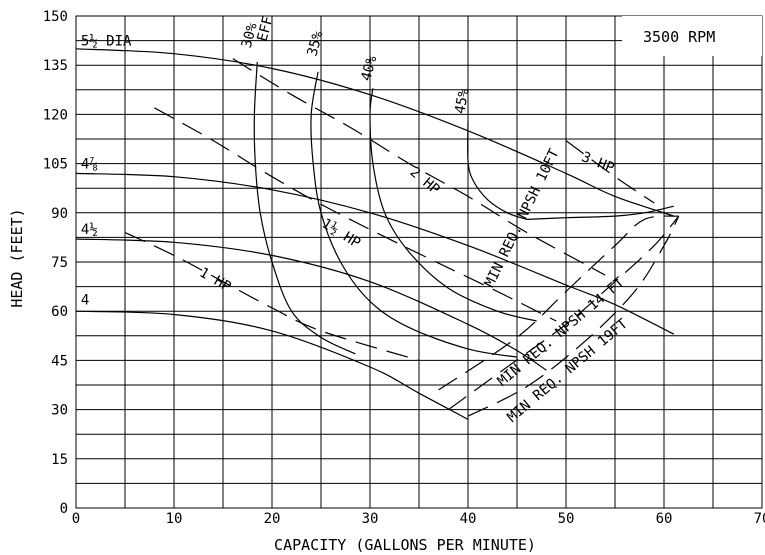 The height and width of the screenshot is (555, 765). What do you see at coordinates (55, 66) in the screenshot?
I see `y-tick-label: 135` at bounding box center [55, 66].